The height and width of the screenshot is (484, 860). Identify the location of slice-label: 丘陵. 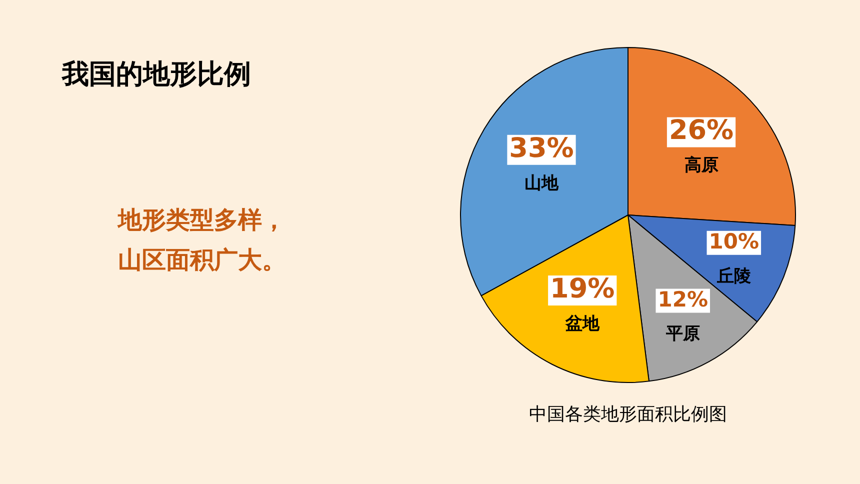
(733, 276).